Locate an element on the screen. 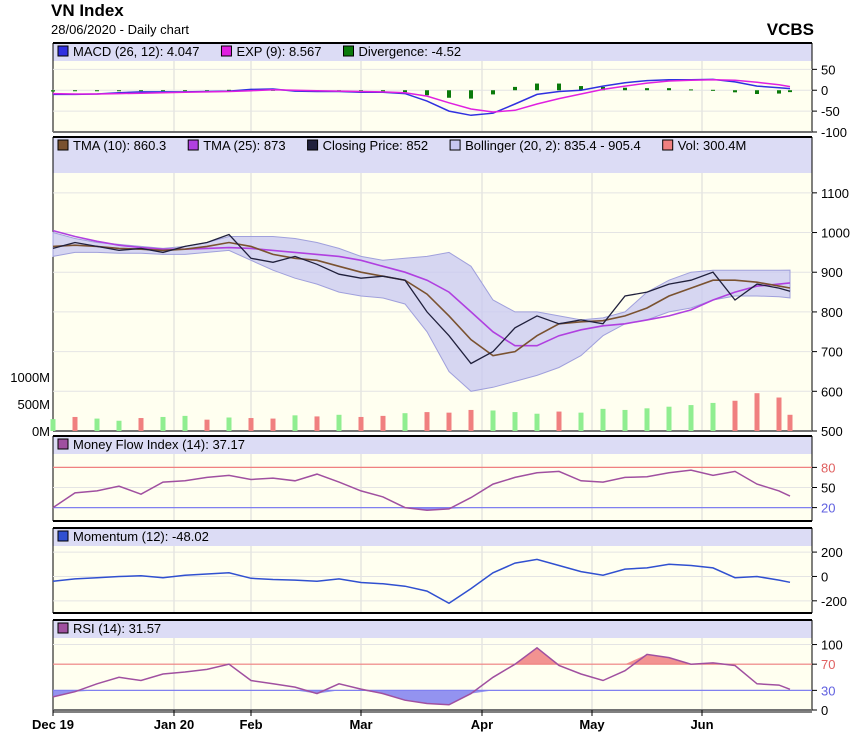 The width and height of the screenshot is (860, 736). momentum-legend-swatch is located at coordinates (63, 536).